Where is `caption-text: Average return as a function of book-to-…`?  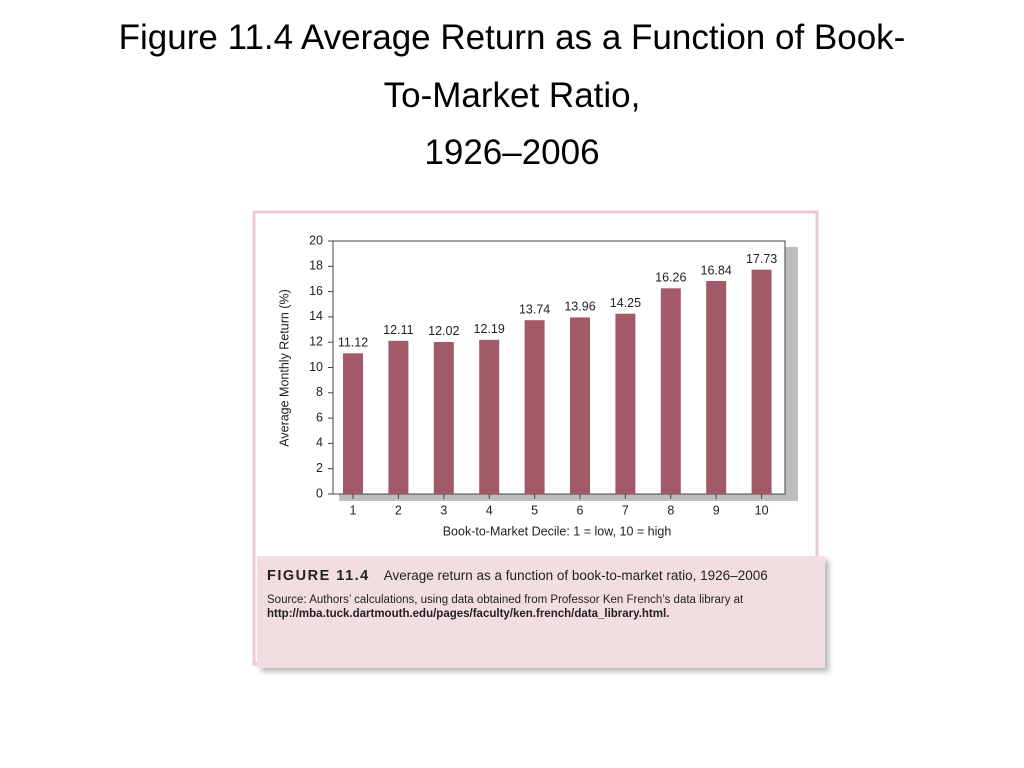 caption-text: Average return as a function of book-to-… is located at coordinates (575, 575).